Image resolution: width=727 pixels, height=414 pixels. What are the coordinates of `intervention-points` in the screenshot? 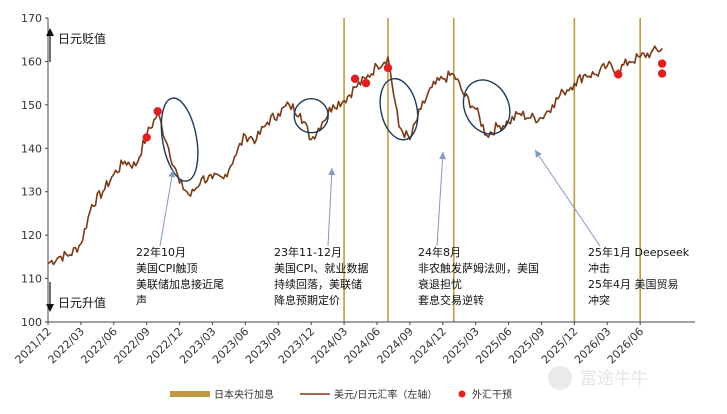 It's located at (404, 100).